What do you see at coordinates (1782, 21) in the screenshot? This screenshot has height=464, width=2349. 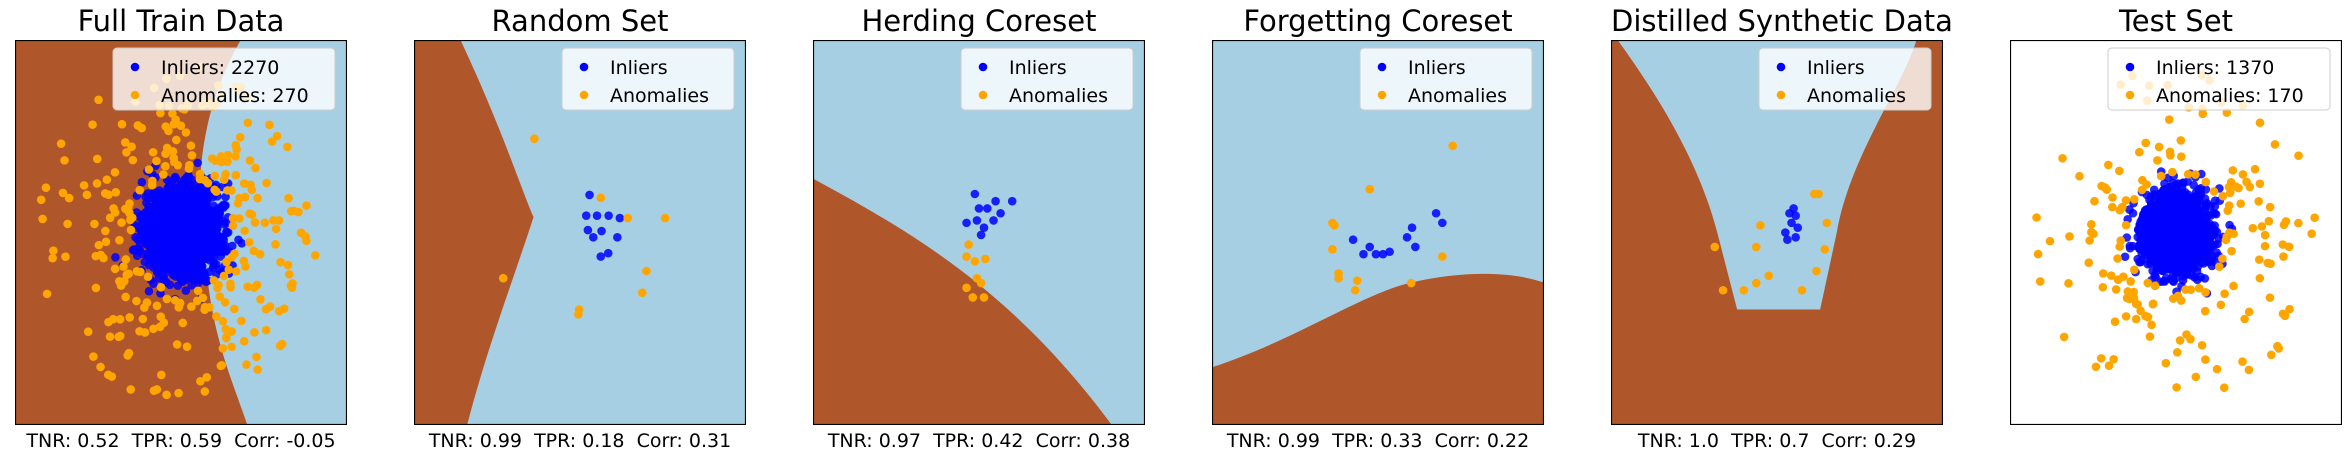 I see `subplot-title: Distilled Synthetic Data` at bounding box center [1782, 21].